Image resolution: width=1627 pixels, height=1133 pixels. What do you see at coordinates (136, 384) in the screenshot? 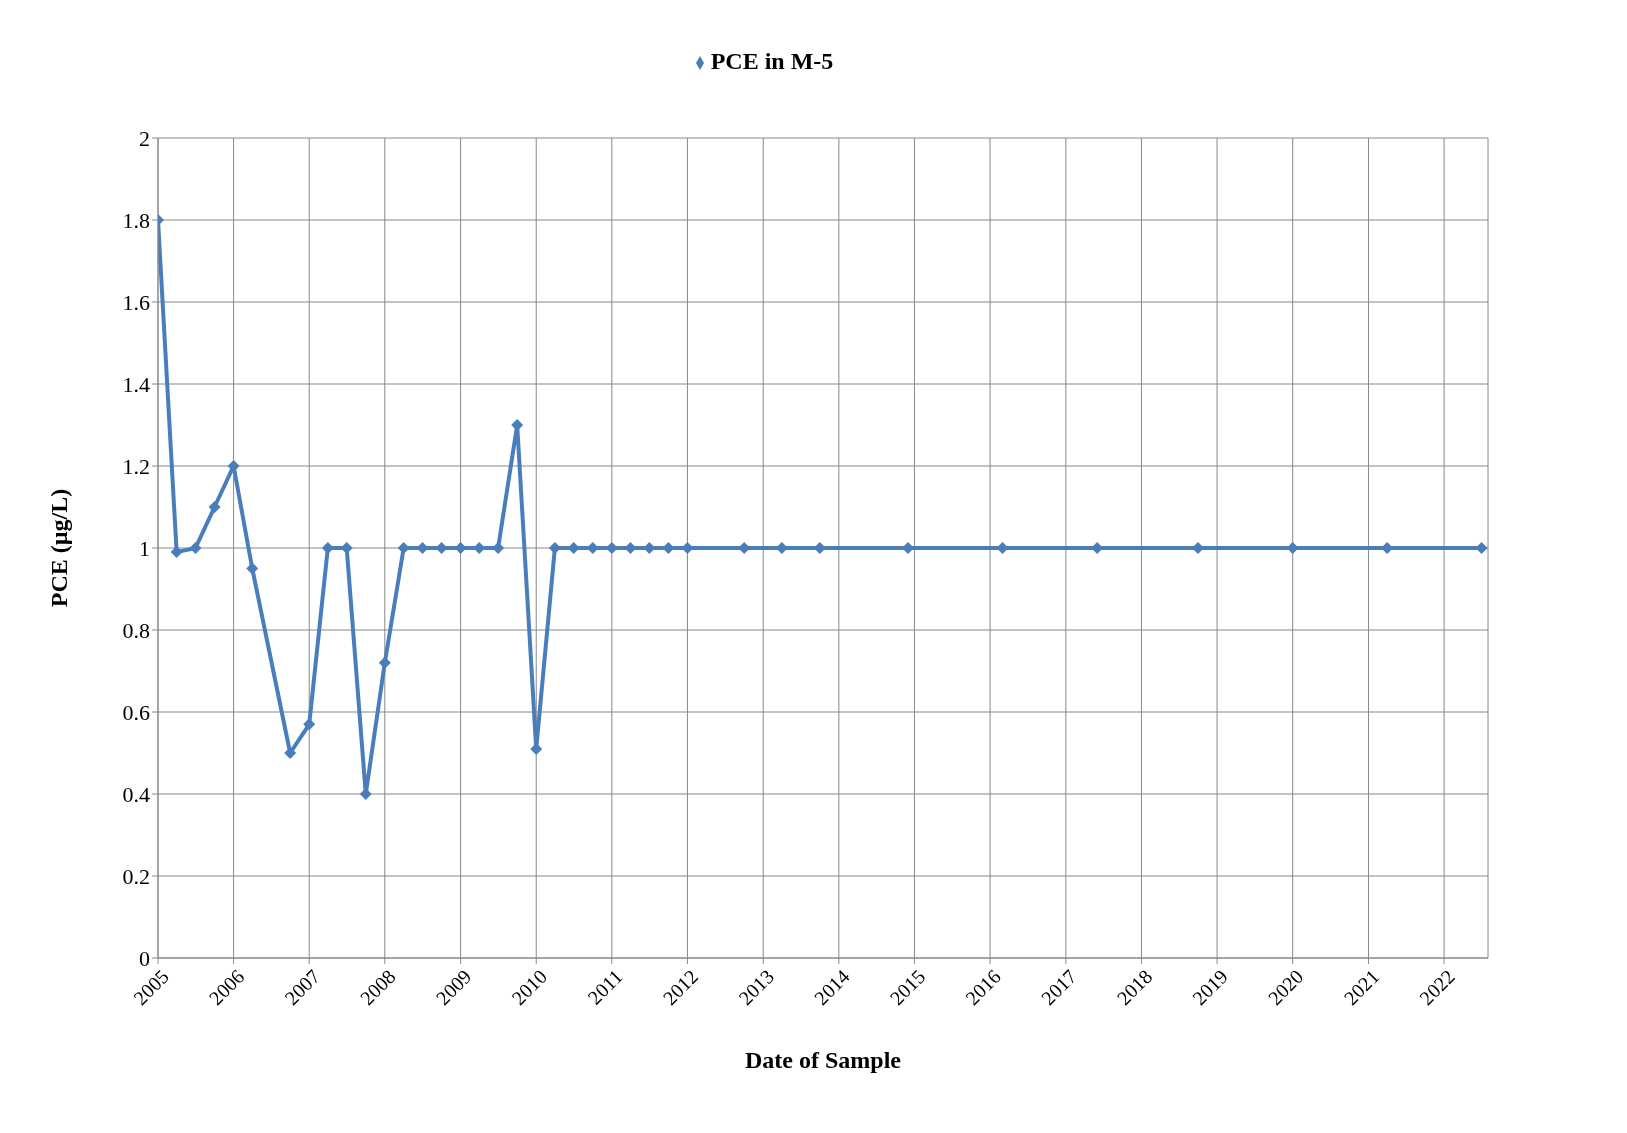
I see `y-tick-label: 1.4` at bounding box center [136, 384].